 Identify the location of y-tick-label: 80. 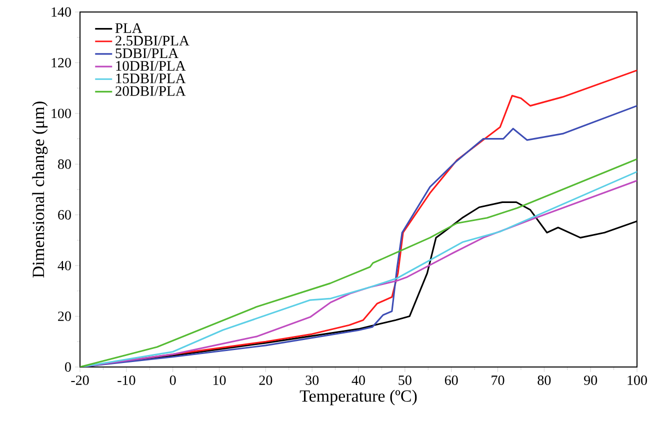
(64, 164).